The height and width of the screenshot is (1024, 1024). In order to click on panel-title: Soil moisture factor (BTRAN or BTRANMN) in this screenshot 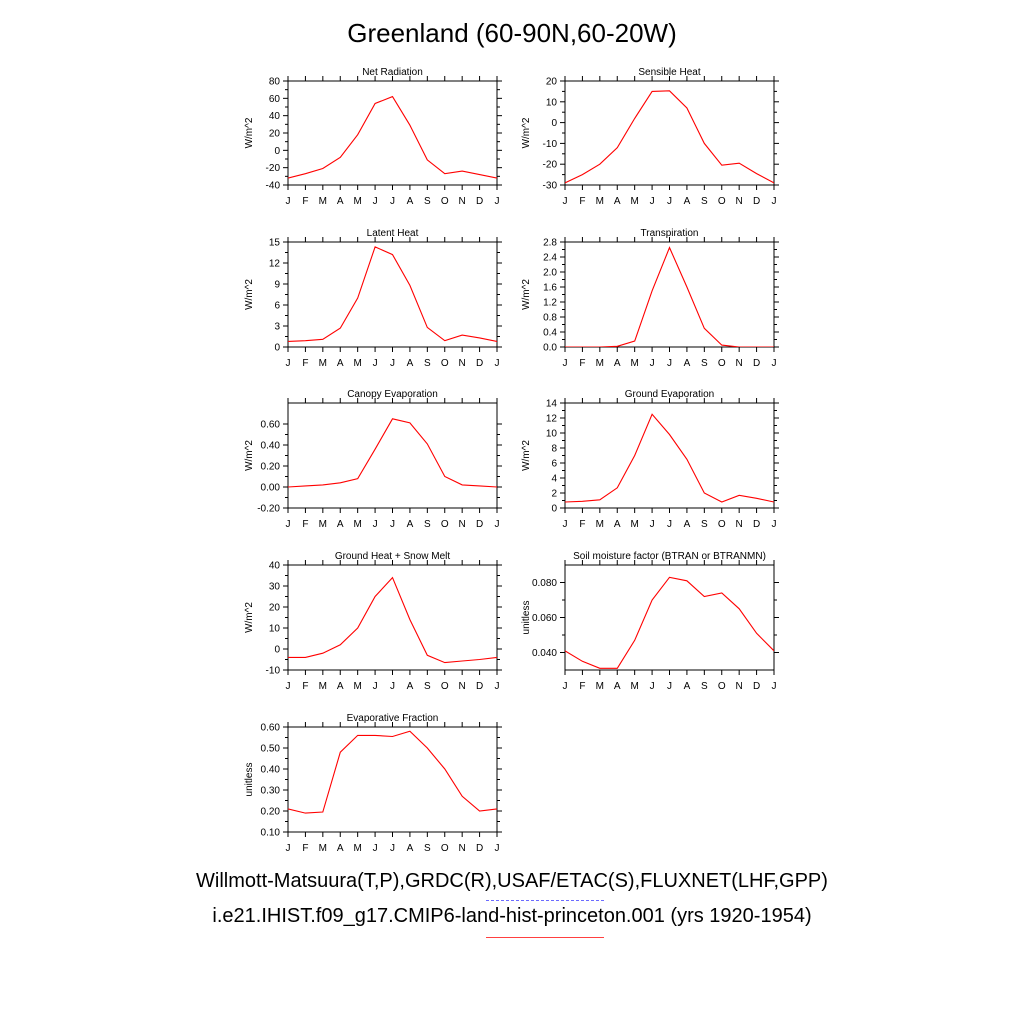, I will do `click(669, 556)`.